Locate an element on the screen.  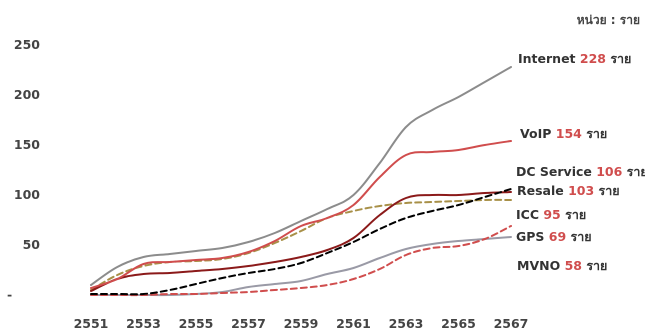
series-name: Internet is located at coordinates (549, 58).